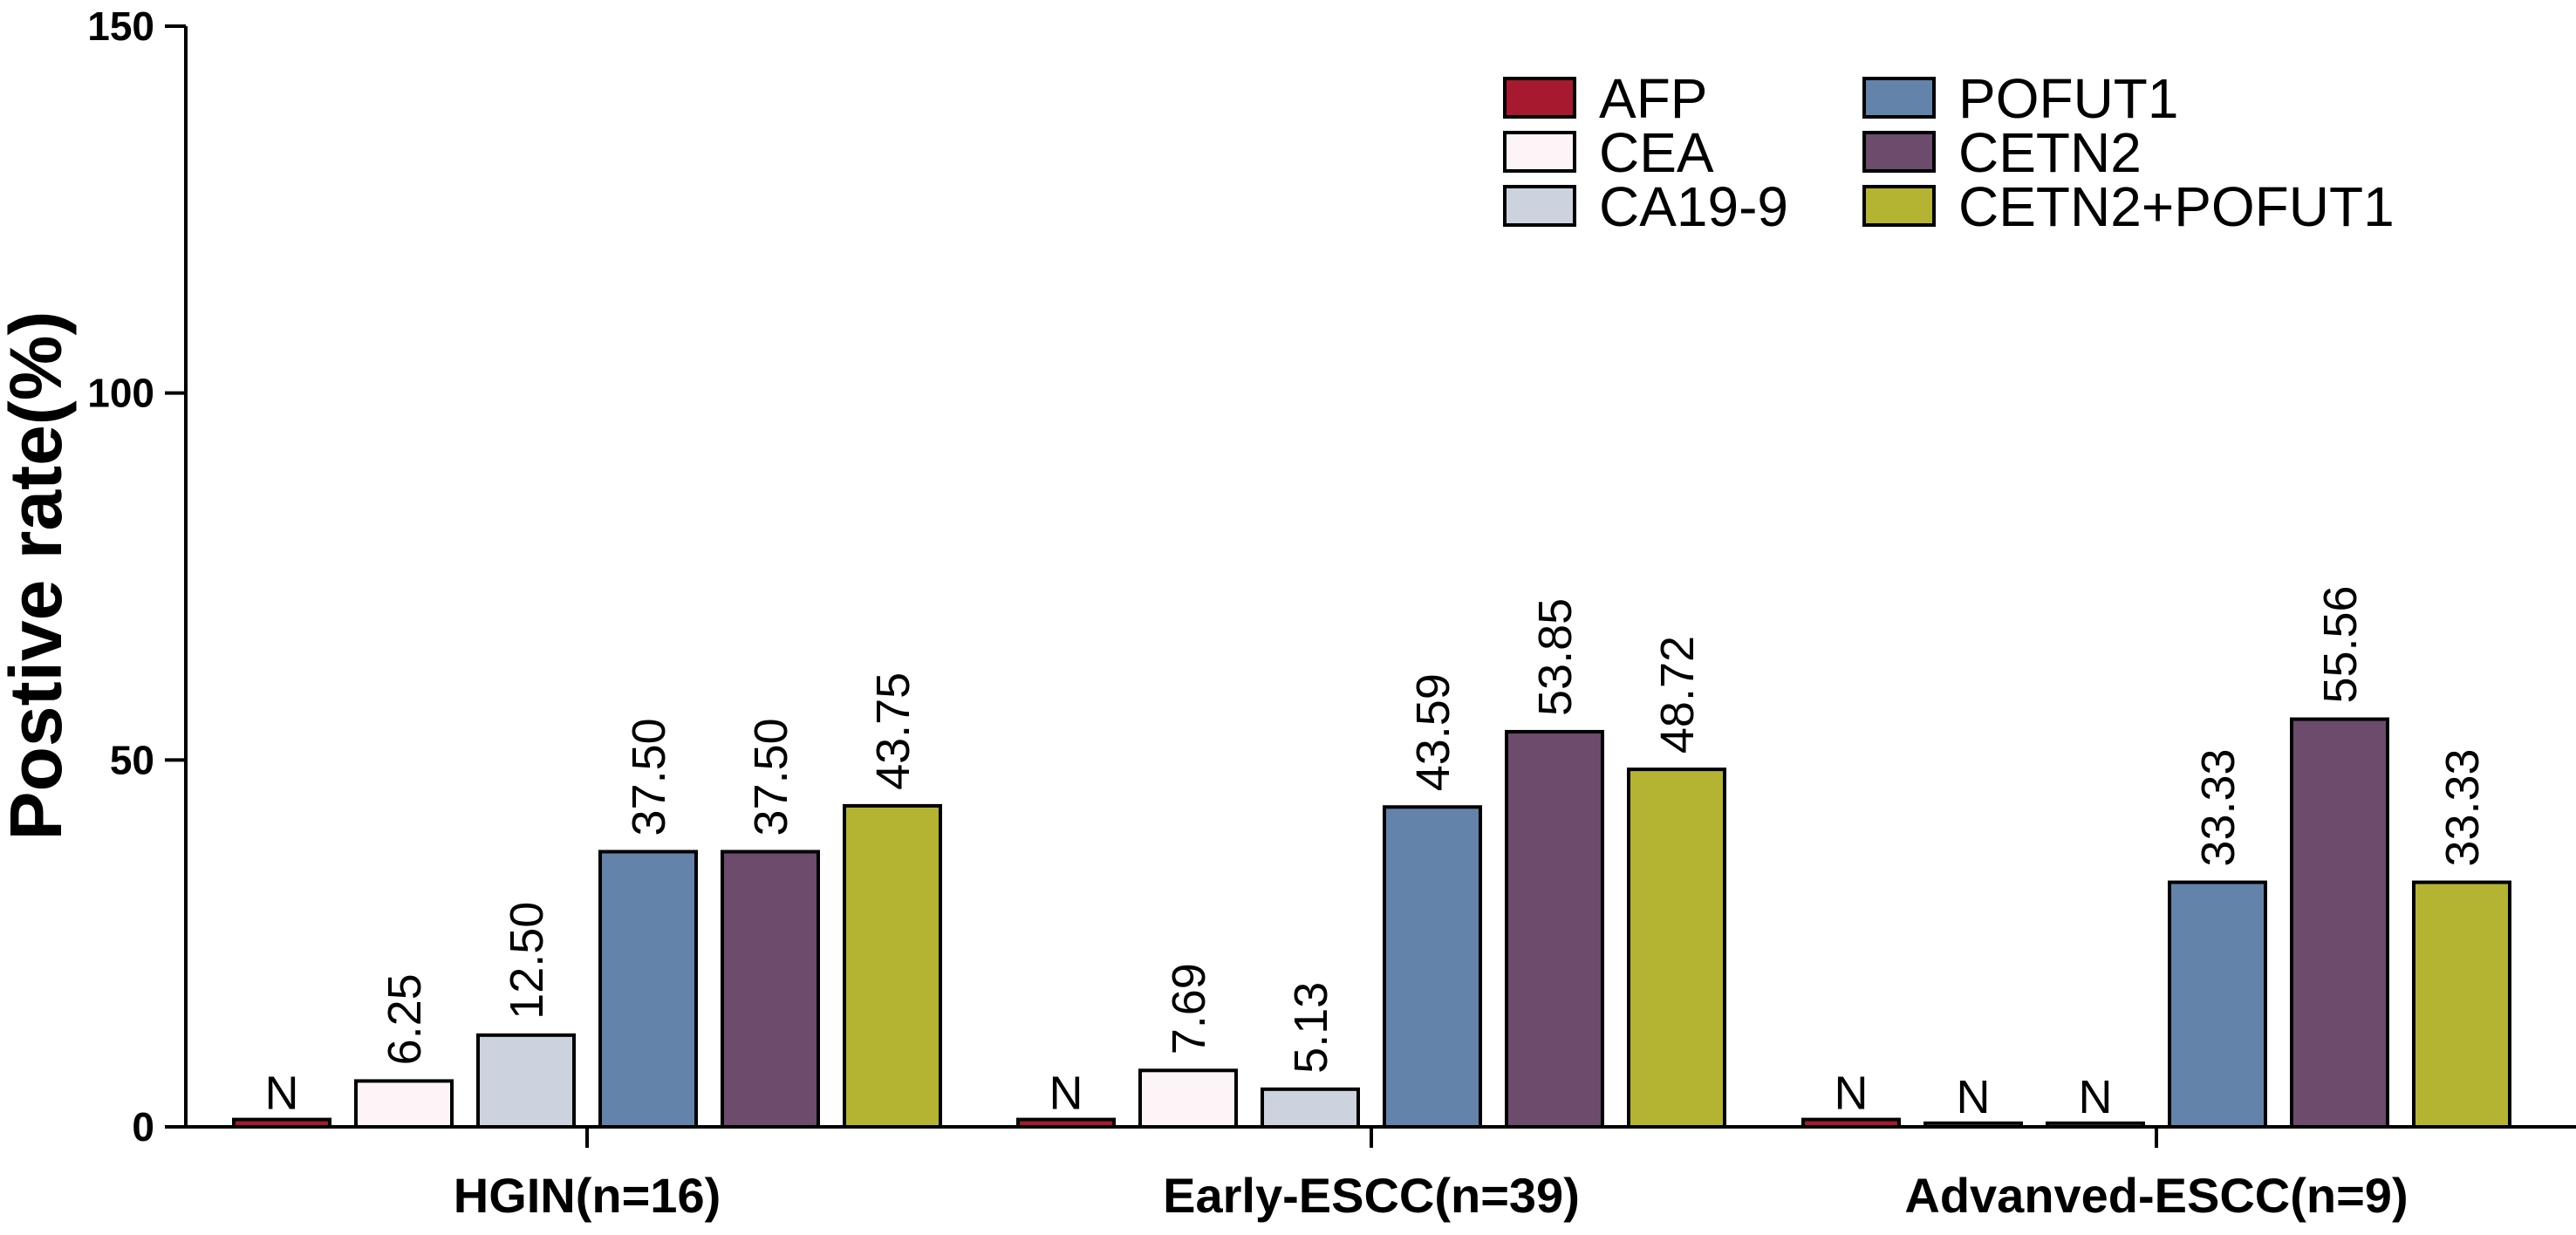 This screenshot has width=2576, height=1235. I want to click on x-category-label: Early-ESCC(n=39), so click(1371, 1195).